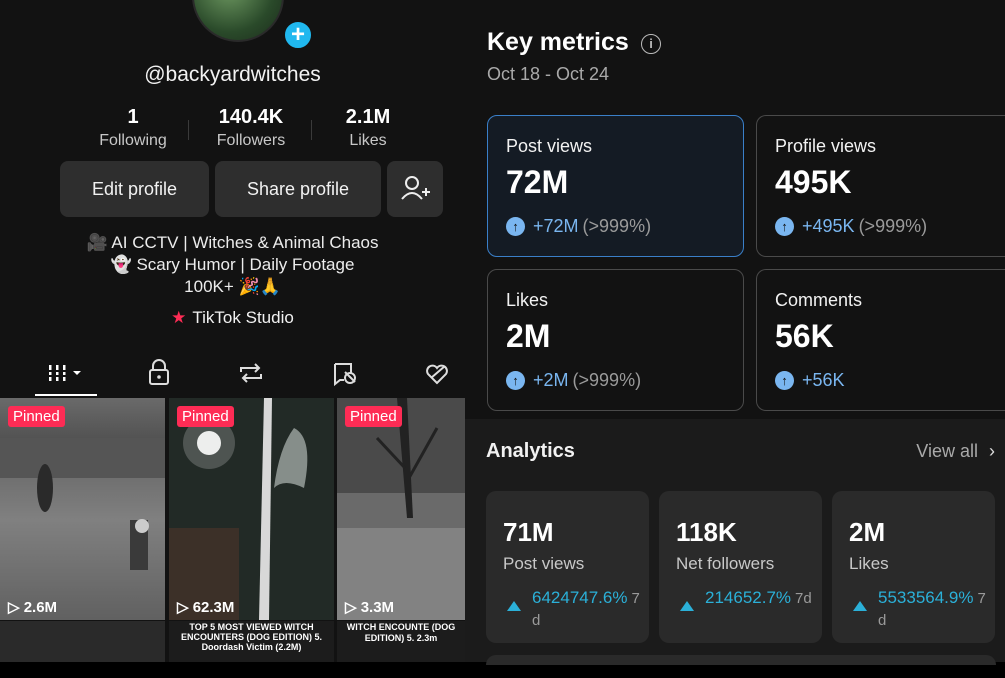  I want to click on metric-label: Profile views, so click(826, 146).